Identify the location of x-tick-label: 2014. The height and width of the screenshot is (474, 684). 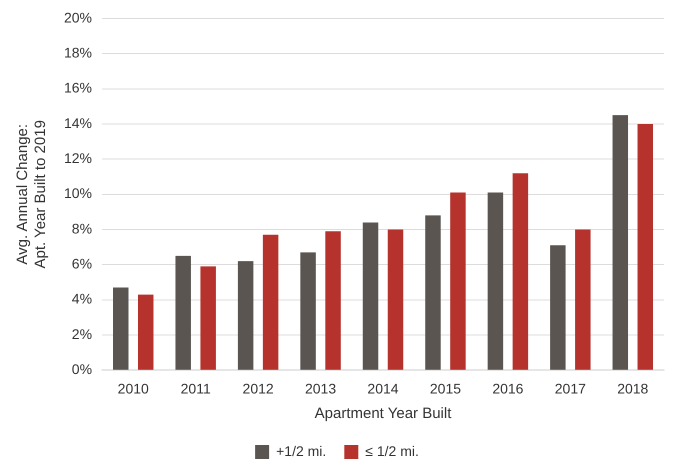
(383, 388).